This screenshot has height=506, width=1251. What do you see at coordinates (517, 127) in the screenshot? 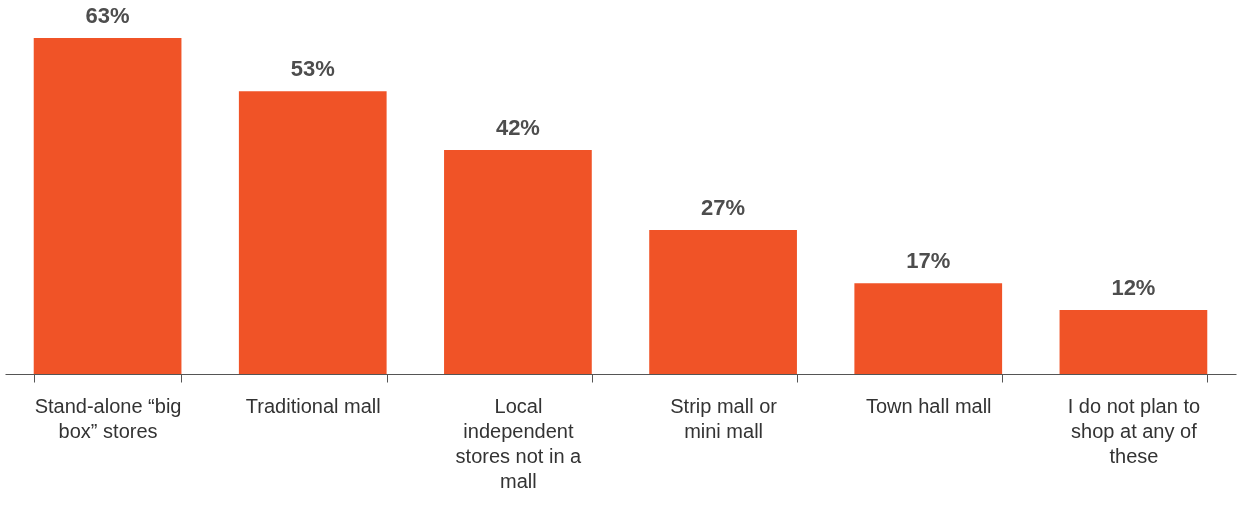
I see `data-label: 42%` at bounding box center [517, 127].